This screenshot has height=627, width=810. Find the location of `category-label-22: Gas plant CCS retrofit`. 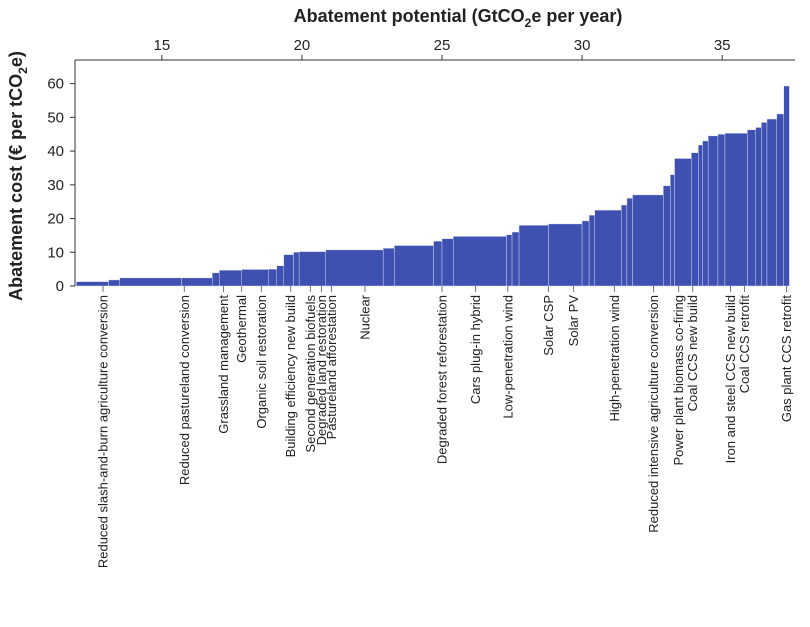

category-label-22: Gas plant CCS retrofit is located at coordinates (786, 359).